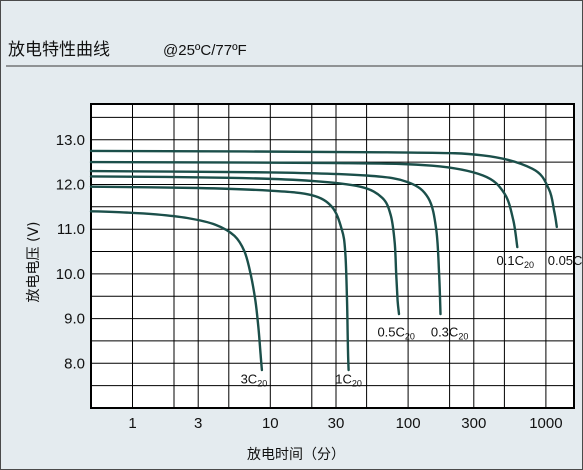  I want to click on x-tick-label: 100, so click(408, 423).